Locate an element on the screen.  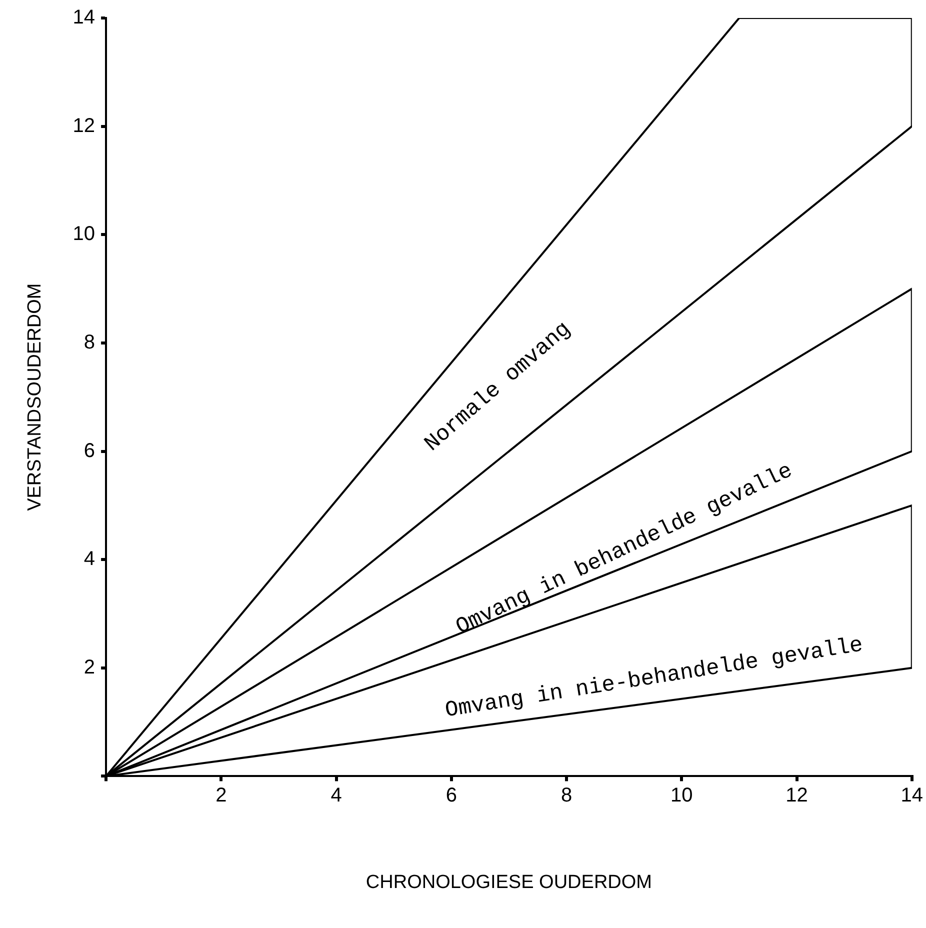
y-tick-label: 12 is located at coordinates (84, 125).